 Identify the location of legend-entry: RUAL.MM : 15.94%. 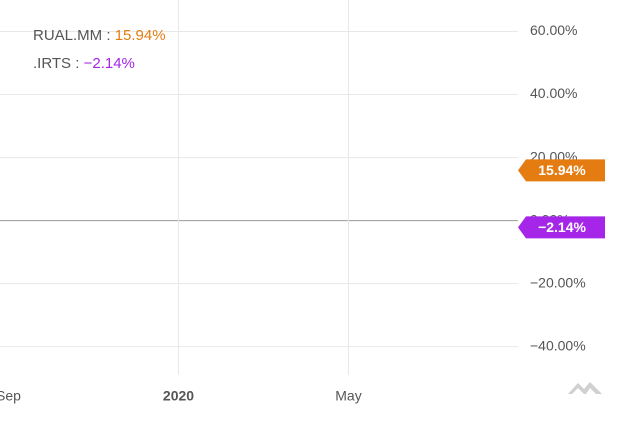
(99, 35).